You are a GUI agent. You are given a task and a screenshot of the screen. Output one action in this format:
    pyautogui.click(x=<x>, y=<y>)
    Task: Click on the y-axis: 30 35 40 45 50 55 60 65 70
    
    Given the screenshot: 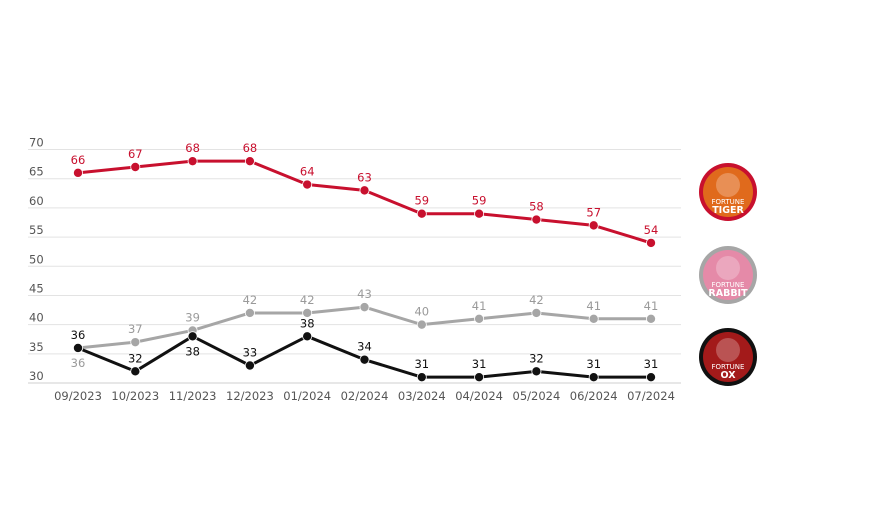 What is the action you would take?
    pyautogui.click(x=36, y=260)
    